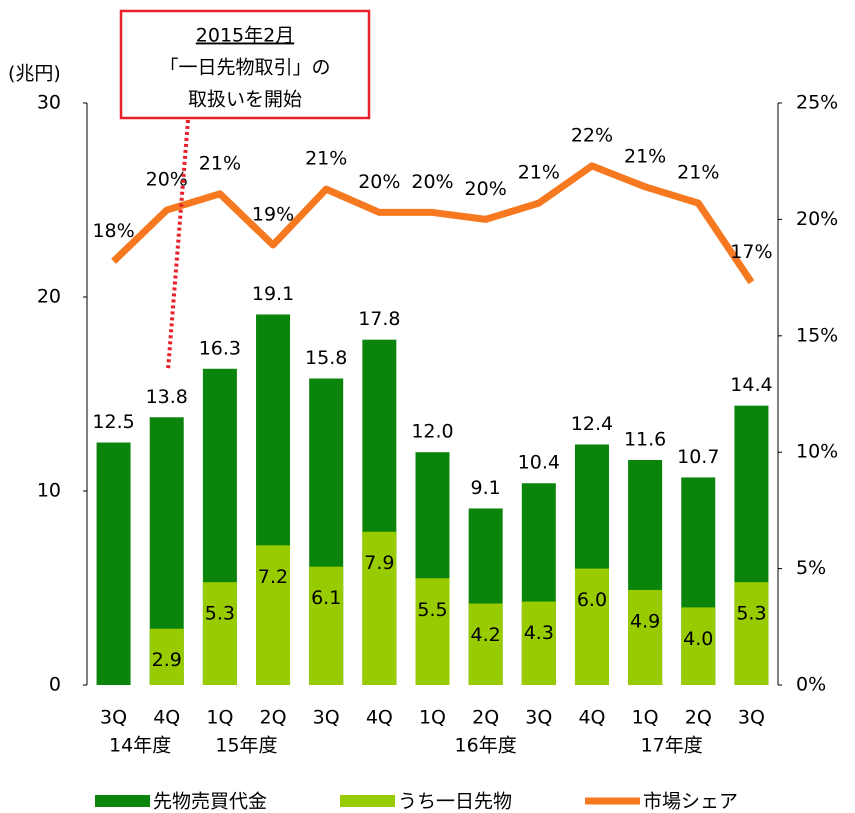 The height and width of the screenshot is (813, 855). What do you see at coordinates (379, 563) in the screenshot?
I see `data-label: 7.9` at bounding box center [379, 563].